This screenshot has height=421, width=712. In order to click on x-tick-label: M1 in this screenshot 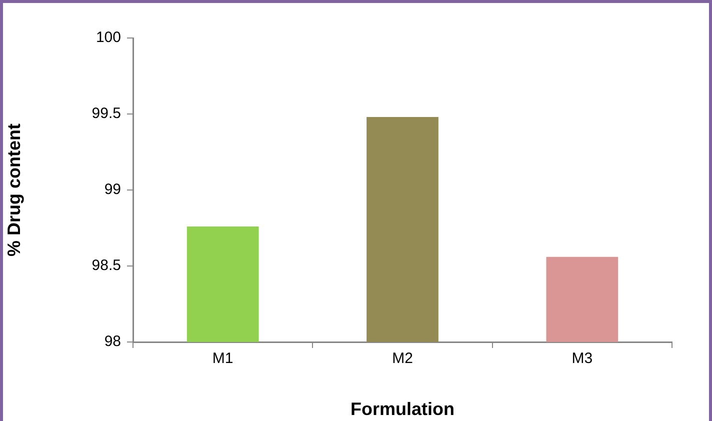, I will do `click(223, 359)`.